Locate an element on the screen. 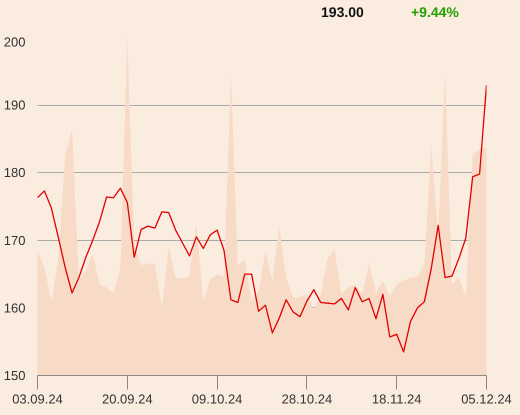 The height and width of the screenshot is (415, 520). x-tick-label: 05.12.24 is located at coordinates (486, 399).